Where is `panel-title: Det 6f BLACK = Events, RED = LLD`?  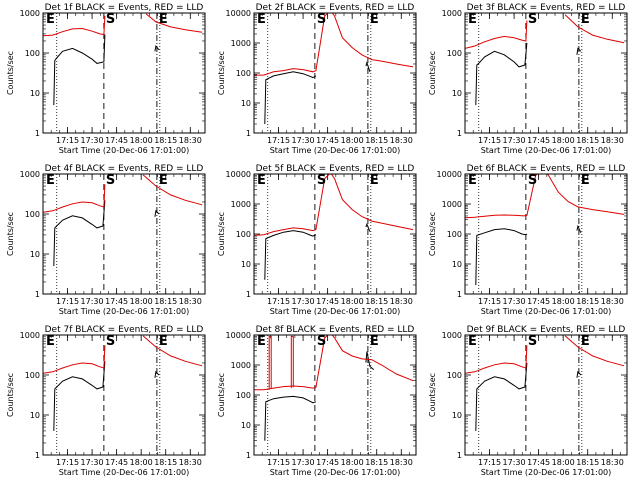 panel-title: Det 6f BLACK = Events, RED = LLD is located at coordinates (546, 169).